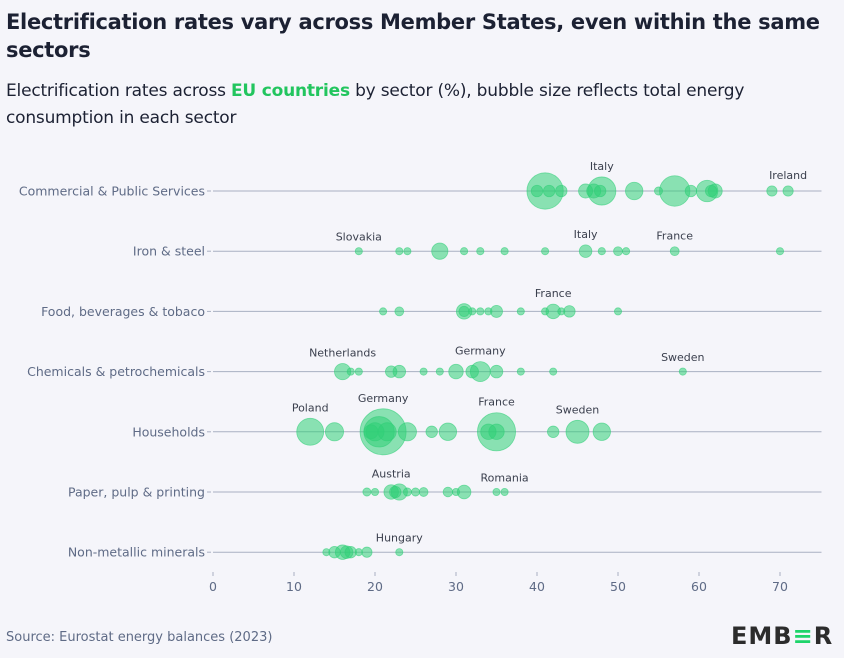  Describe the element at coordinates (762, 636) in the screenshot. I see `logo-text-pre: EMB` at that location.